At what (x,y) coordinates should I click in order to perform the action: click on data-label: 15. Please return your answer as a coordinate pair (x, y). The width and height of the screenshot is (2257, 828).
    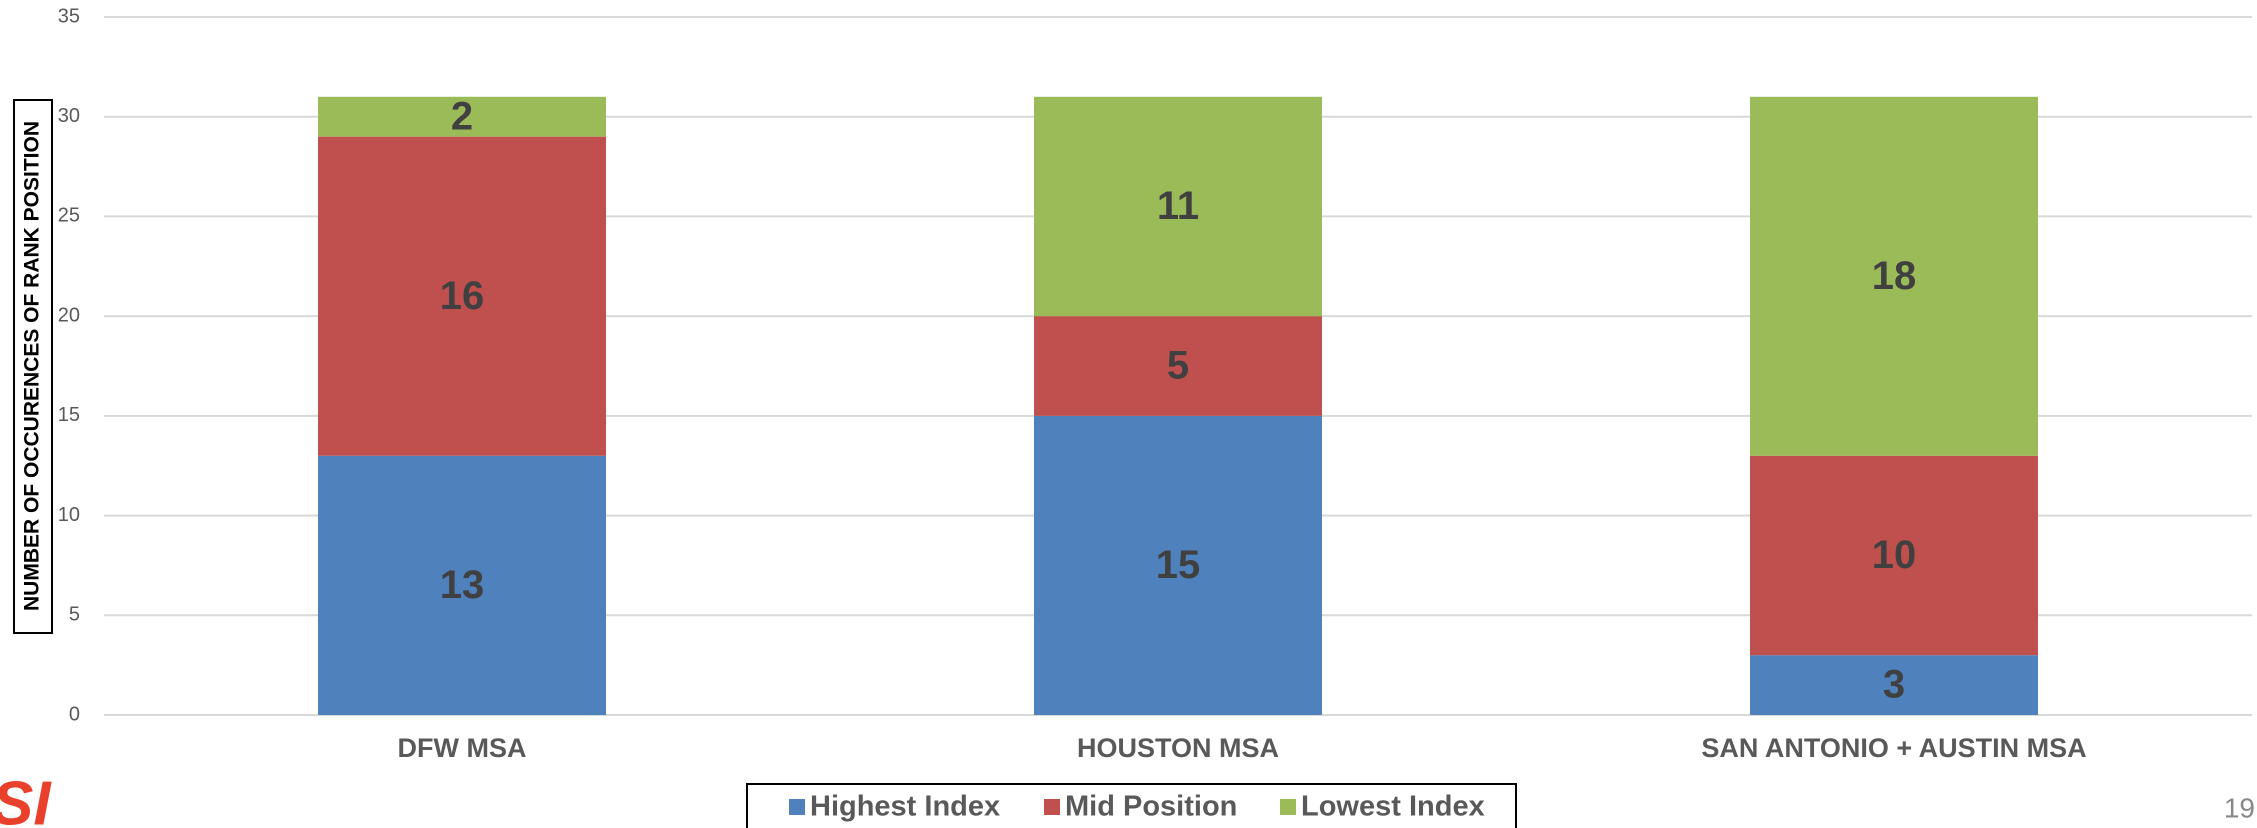
    Looking at the image, I should click on (1178, 565).